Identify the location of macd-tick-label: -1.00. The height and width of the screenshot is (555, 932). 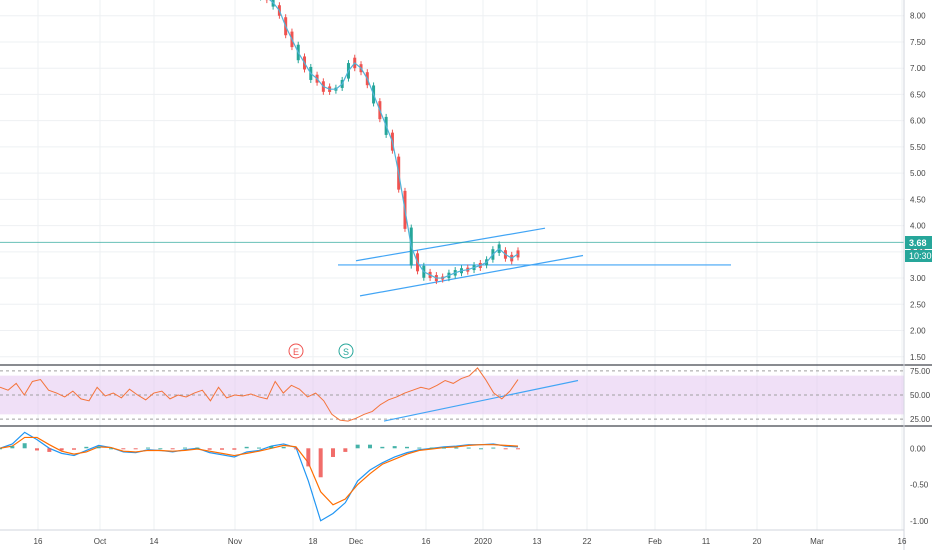
(919, 521).